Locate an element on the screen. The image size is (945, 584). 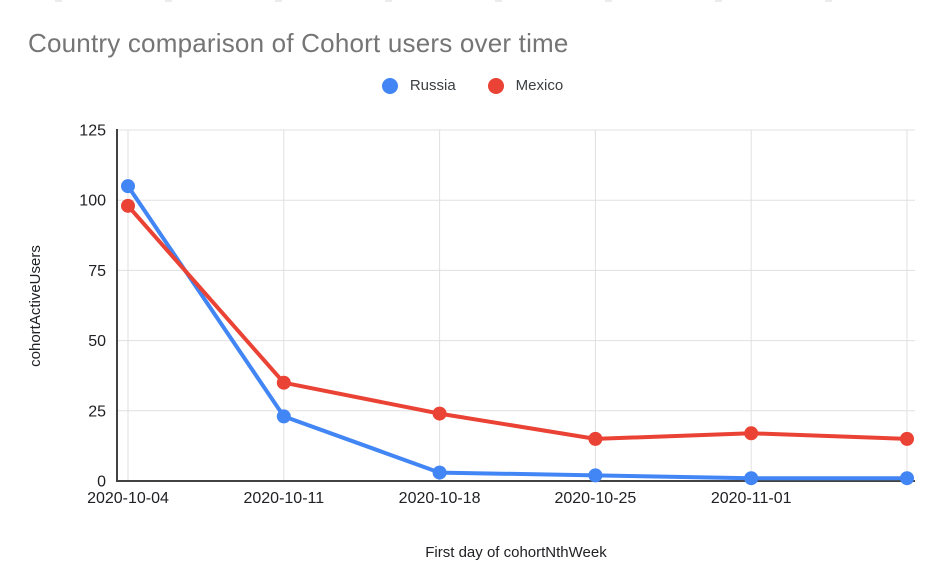
x-tick-label: 2020-10-04 is located at coordinates (128, 498).